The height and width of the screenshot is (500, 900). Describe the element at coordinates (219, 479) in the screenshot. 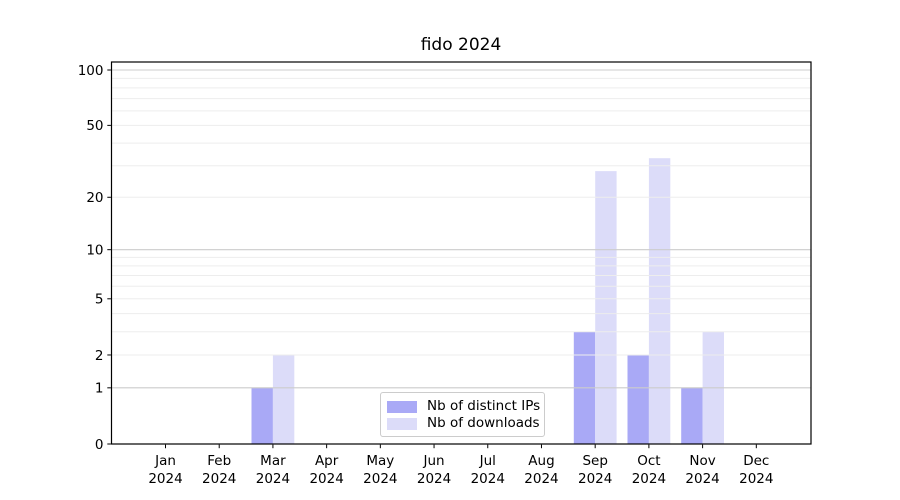

I see `x-tick-year-feb: 2024` at that location.